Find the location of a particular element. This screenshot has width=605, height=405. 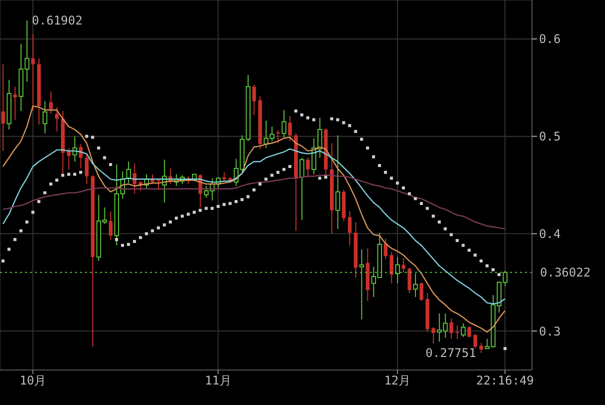

y-tick-label: 0.3 is located at coordinates (550, 331).